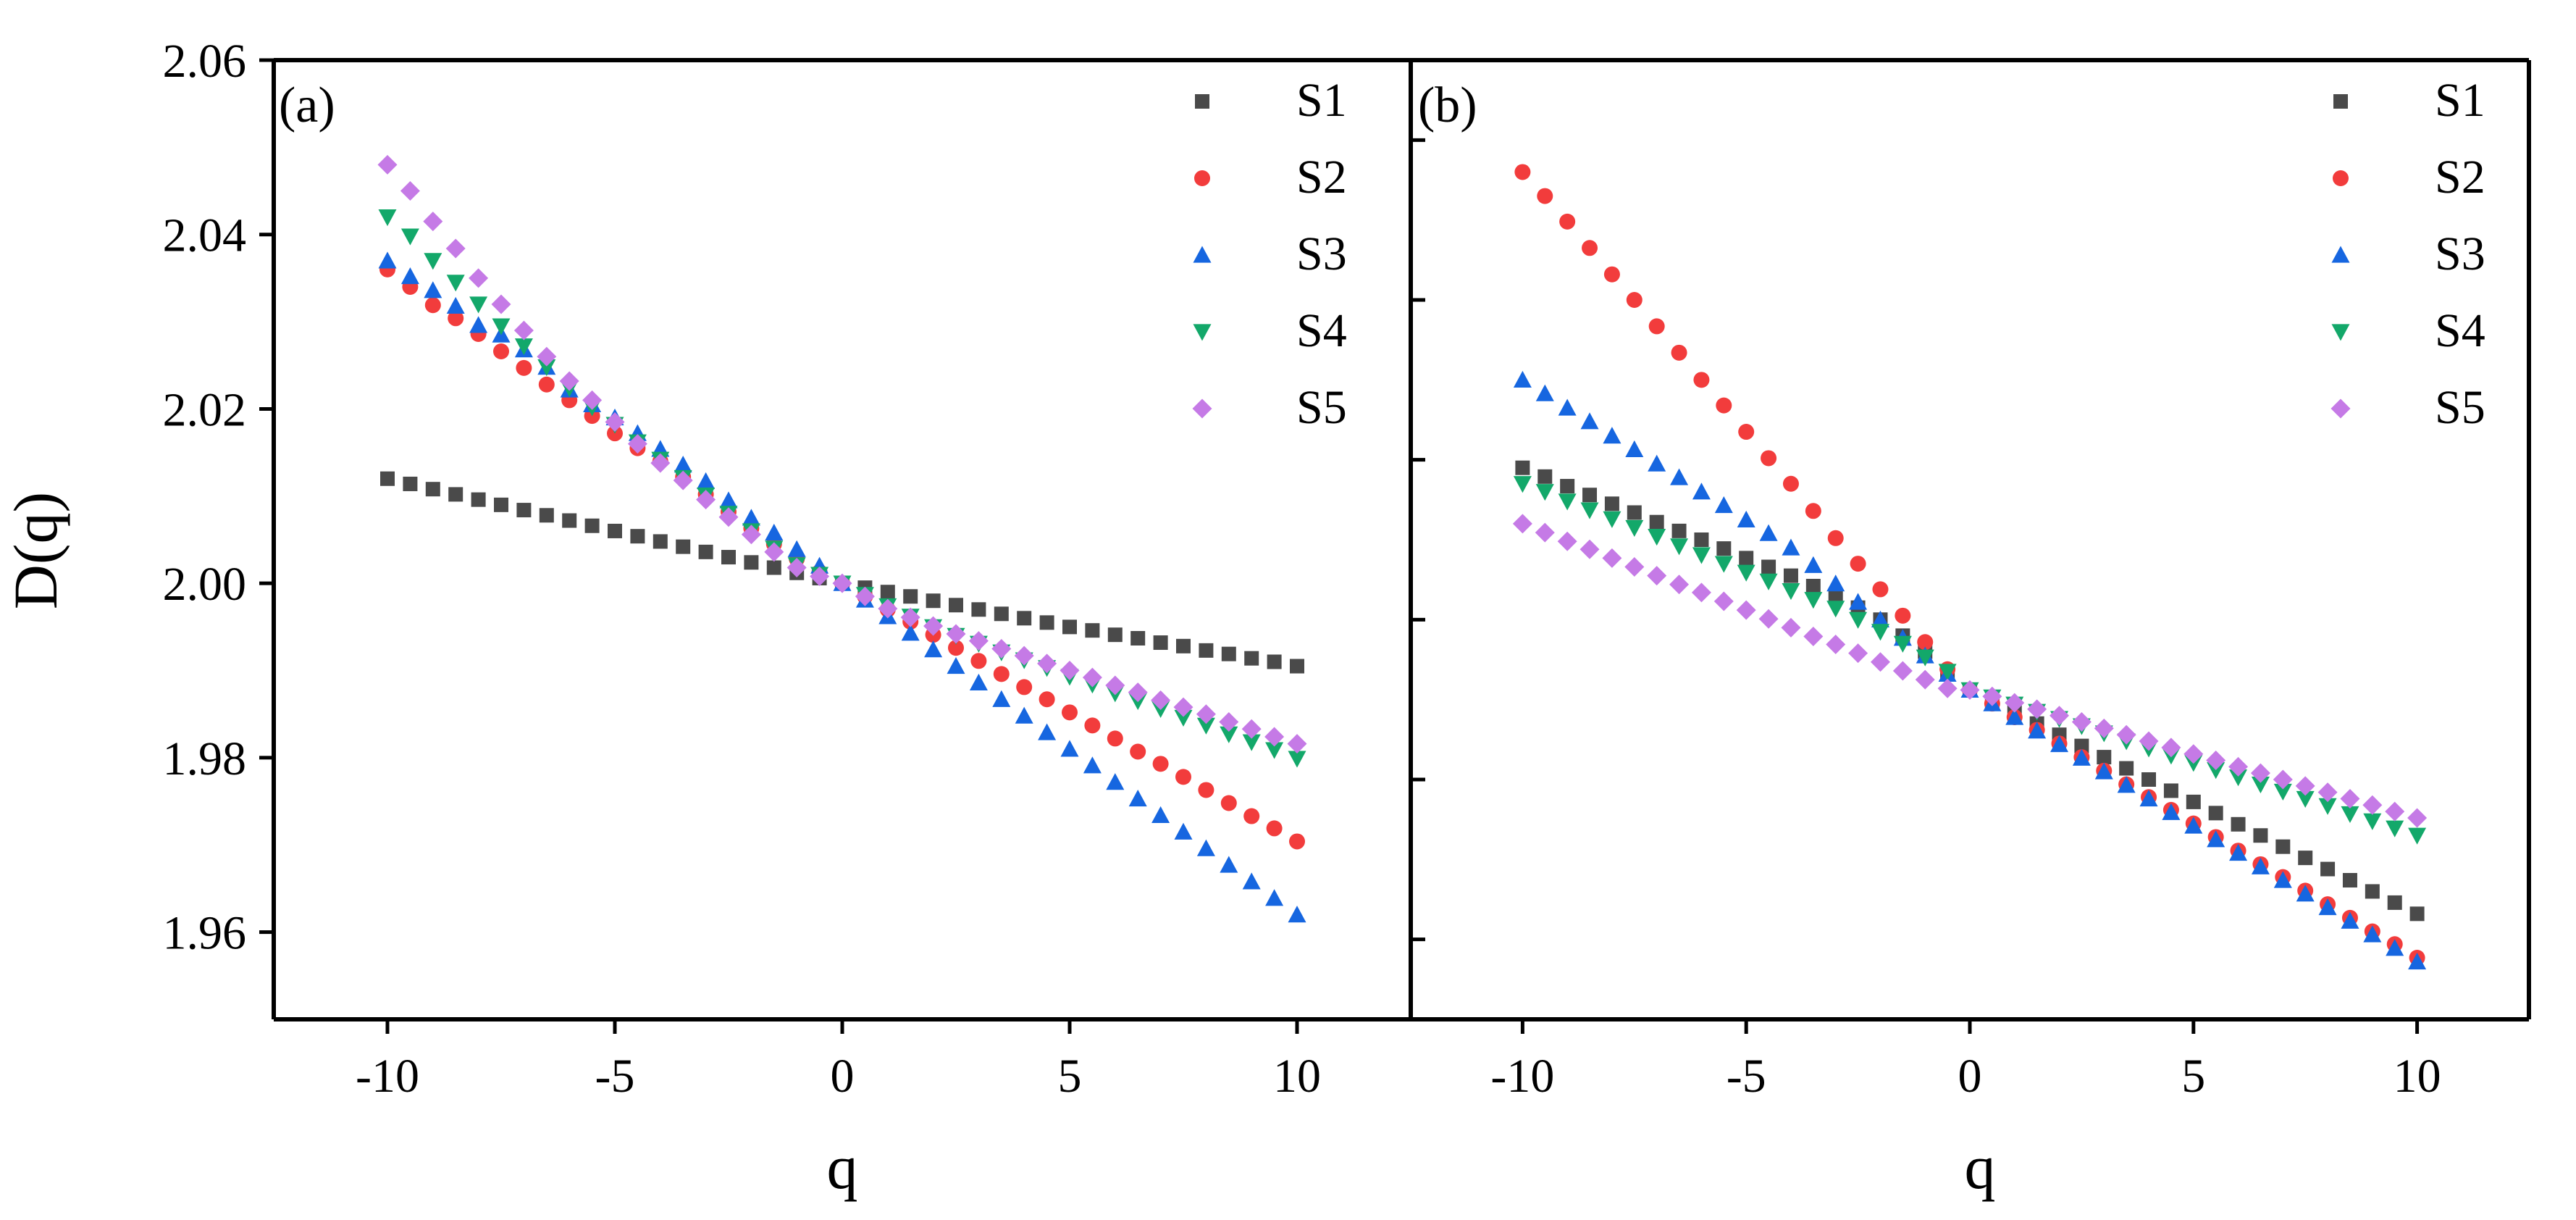 This screenshot has width=2576, height=1220. What do you see at coordinates (2460, 330) in the screenshot?
I see `legend-label: S4` at bounding box center [2460, 330].